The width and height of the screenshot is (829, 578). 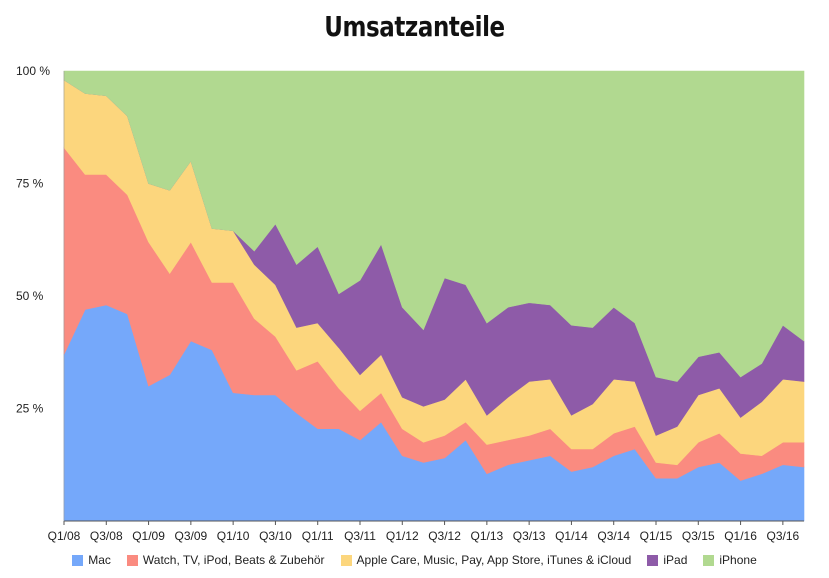 I want to click on legend-label: Watch, TV, iPod, Beats & Zubehör, so click(x=233, y=560).